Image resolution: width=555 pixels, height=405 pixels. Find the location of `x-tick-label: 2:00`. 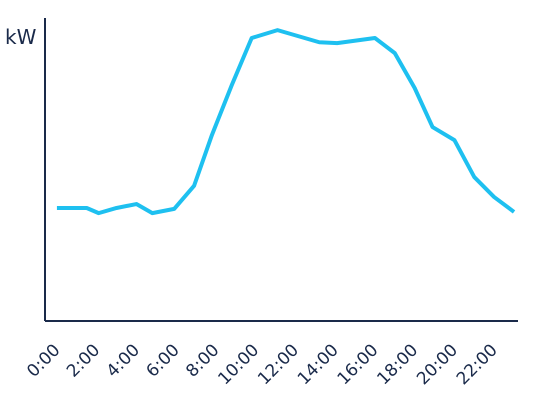

x-tick-label: 2:00 is located at coordinates (83, 360).